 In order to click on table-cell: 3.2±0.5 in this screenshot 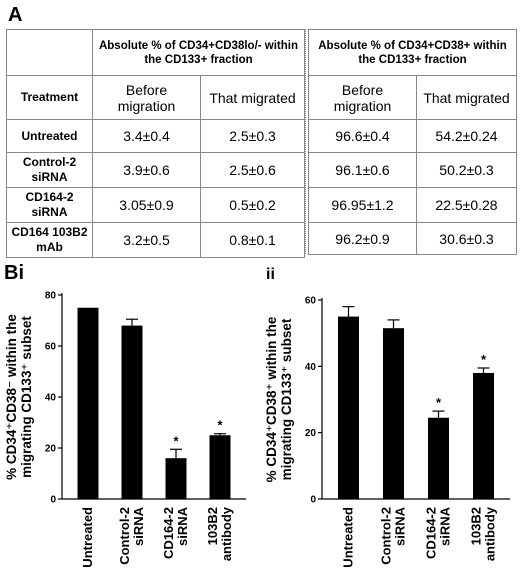, I will do `click(146, 240)`.